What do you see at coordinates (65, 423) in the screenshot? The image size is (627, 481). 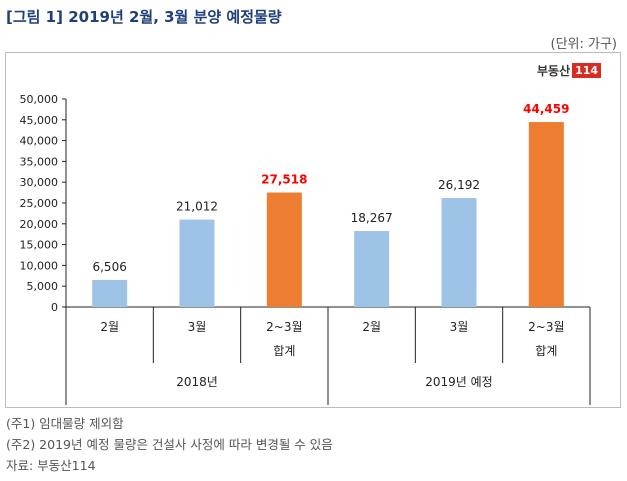 I see `footnote-1: (주1) 임대물량 제외함` at bounding box center [65, 423].